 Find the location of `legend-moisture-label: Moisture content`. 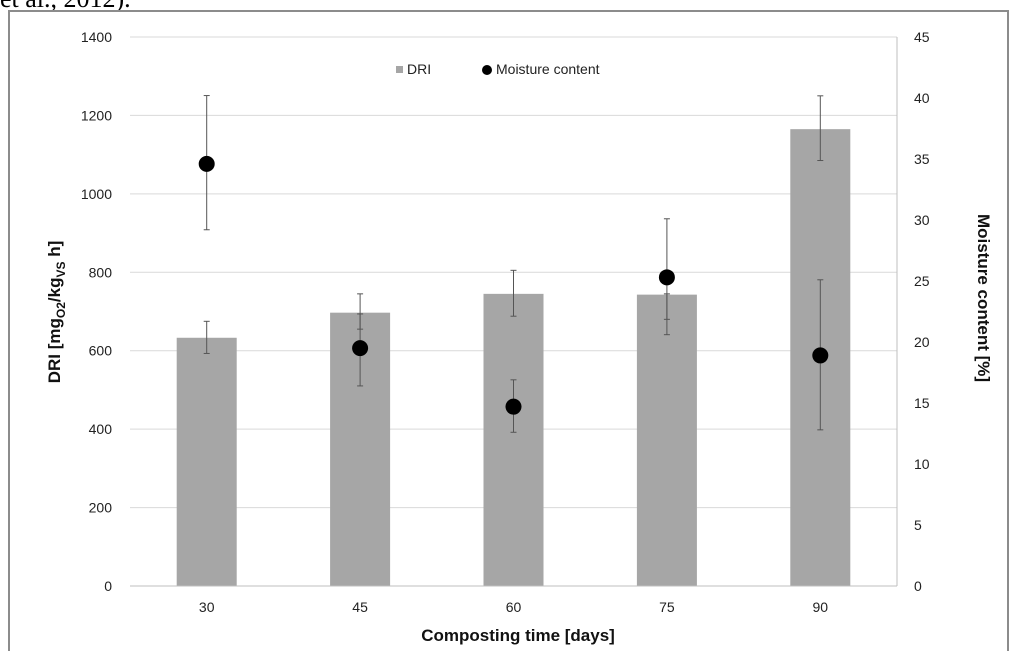

legend-moisture-label: Moisture content is located at coordinates (548, 69).